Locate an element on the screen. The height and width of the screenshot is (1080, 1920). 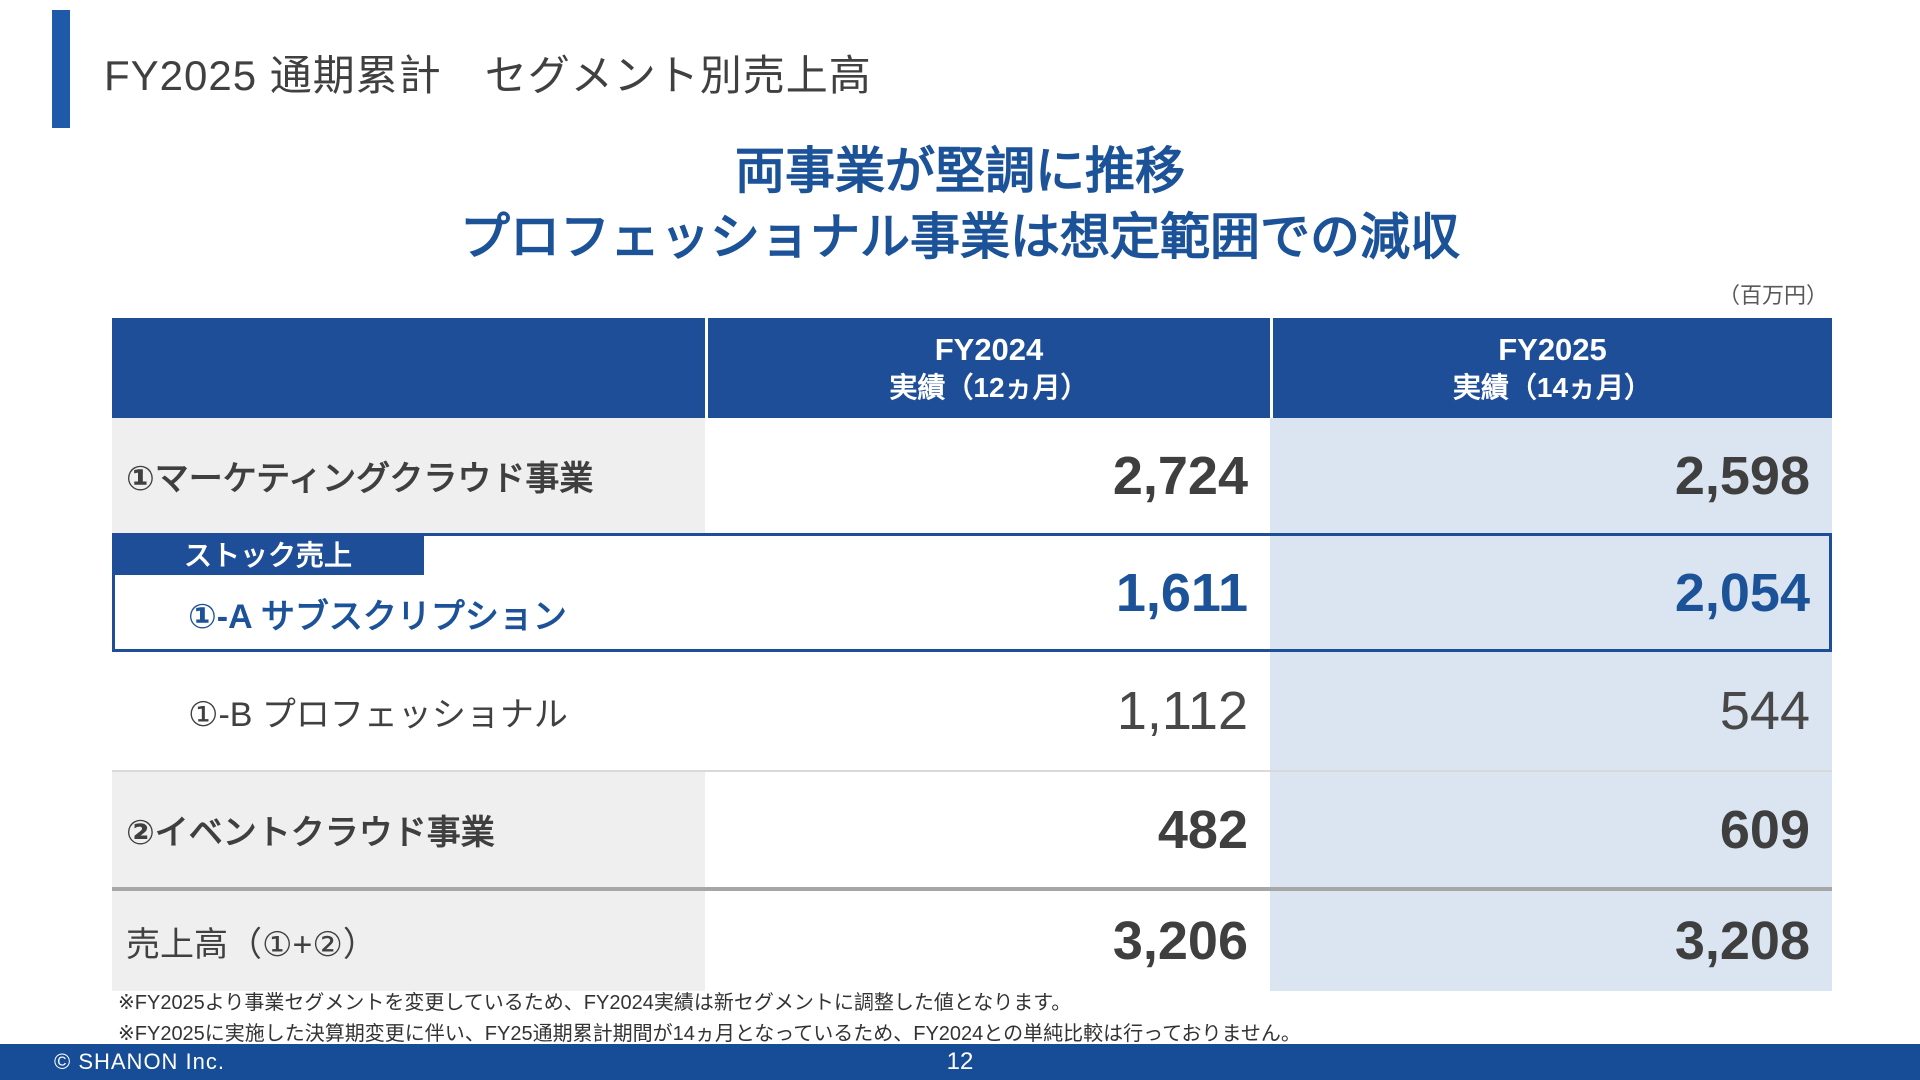
table-row-marketing-cloud: ①マーケティングクラウド事業 2,724 2,598 is located at coordinates (972, 475).